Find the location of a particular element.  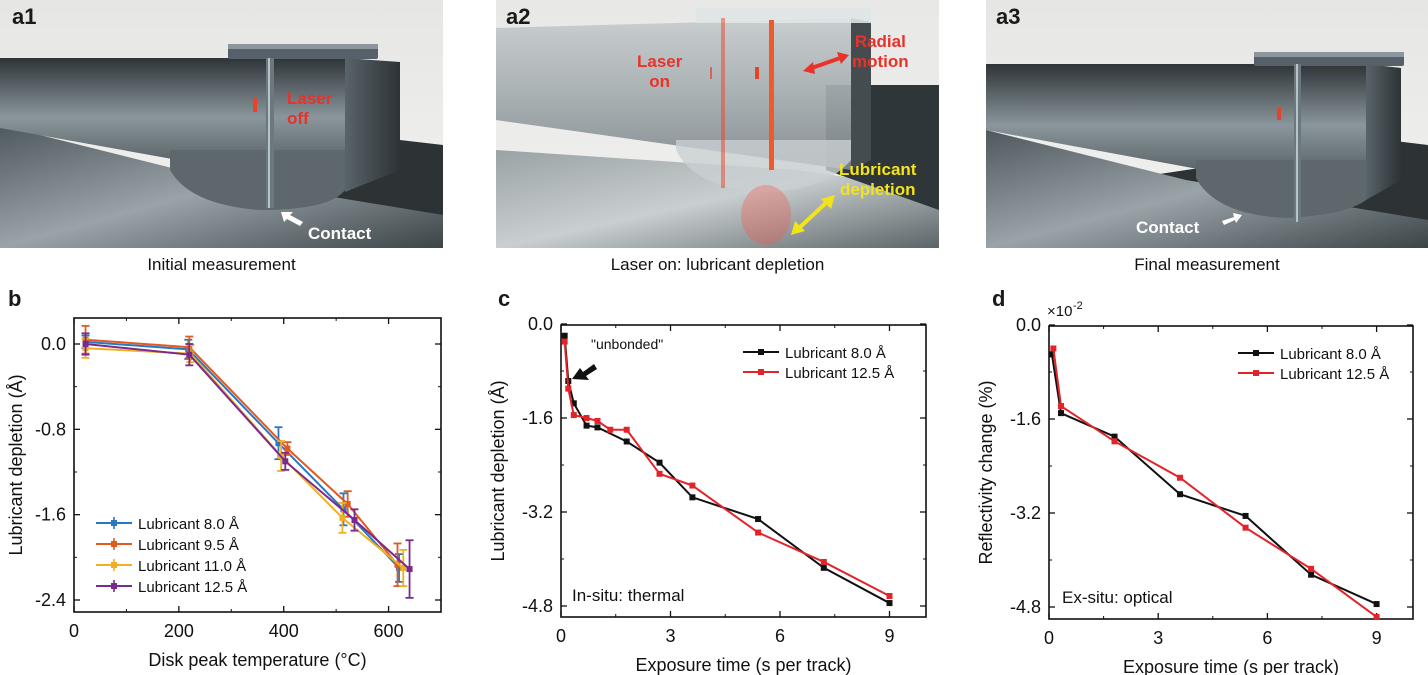

y-tick-label: -0.8 is located at coordinates (50, 429).